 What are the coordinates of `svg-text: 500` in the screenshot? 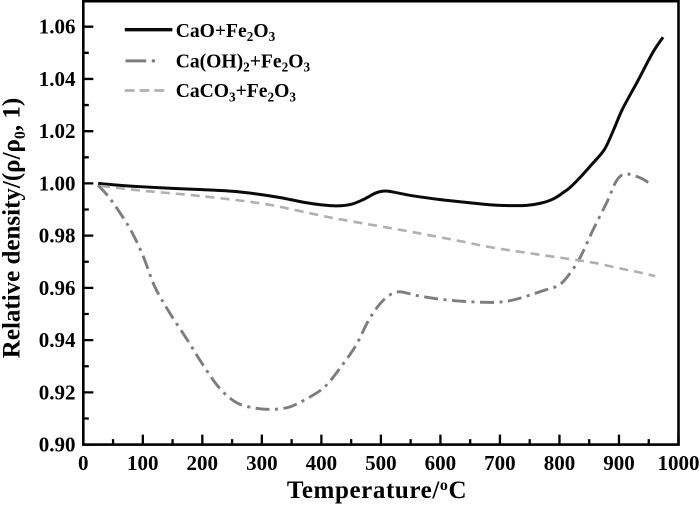 It's located at (381, 463).